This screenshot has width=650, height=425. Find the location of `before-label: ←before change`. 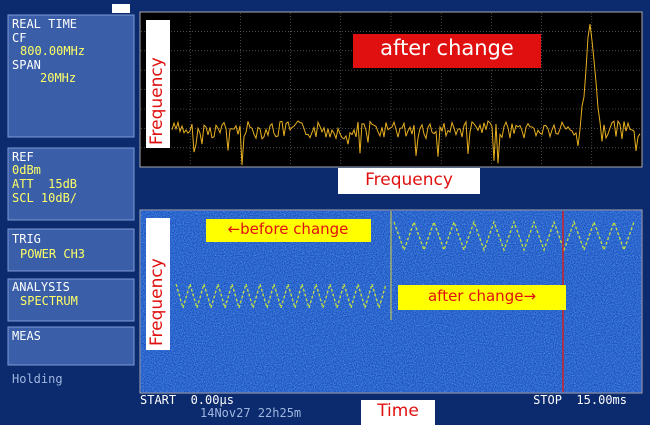

before-label: ←before change is located at coordinates (288, 229).